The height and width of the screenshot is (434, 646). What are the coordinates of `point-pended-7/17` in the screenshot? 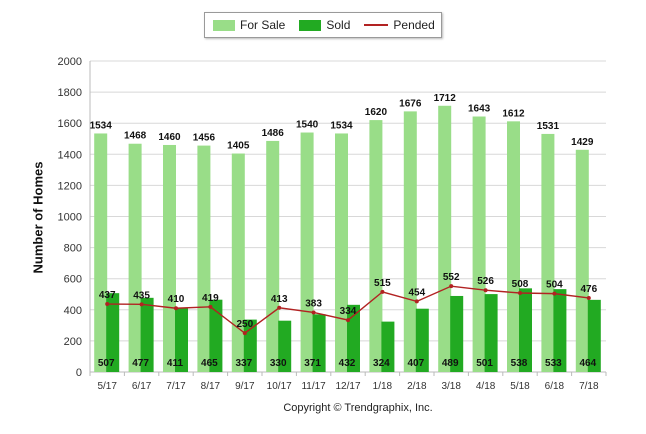 It's located at (176, 308).